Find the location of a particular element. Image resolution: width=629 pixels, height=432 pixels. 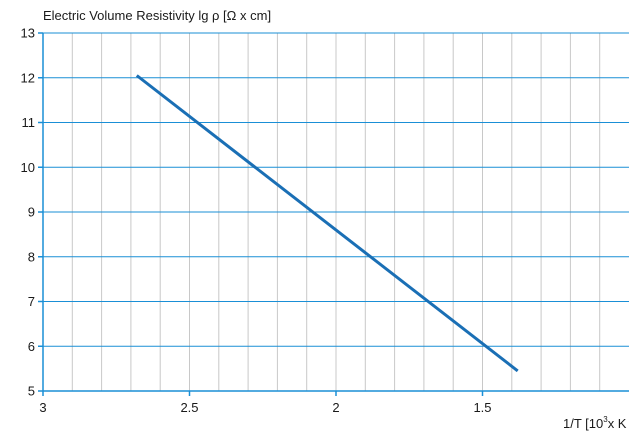

y-tick-label: 5 is located at coordinates (31, 391).